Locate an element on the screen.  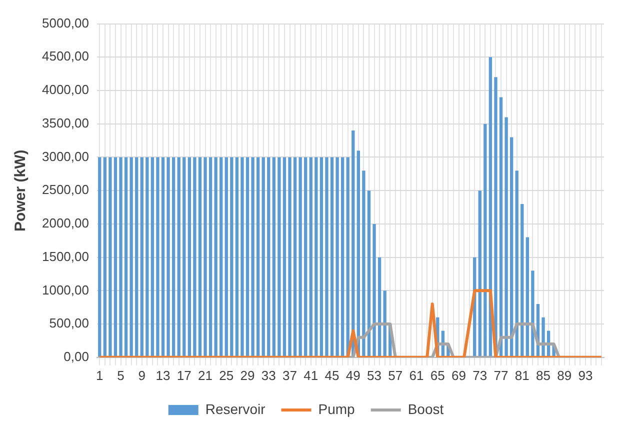
y-tick-label: 4000,00 is located at coordinates (65, 90).